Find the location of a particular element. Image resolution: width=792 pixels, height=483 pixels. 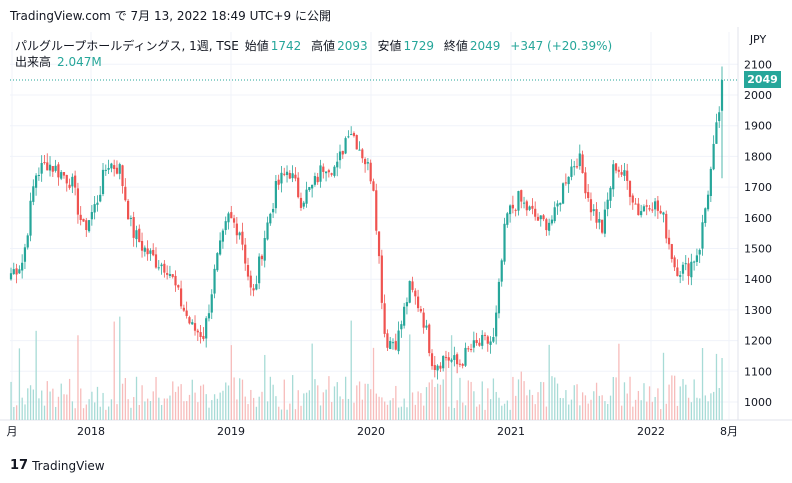

low-label: 安値 is located at coordinates (389, 46).